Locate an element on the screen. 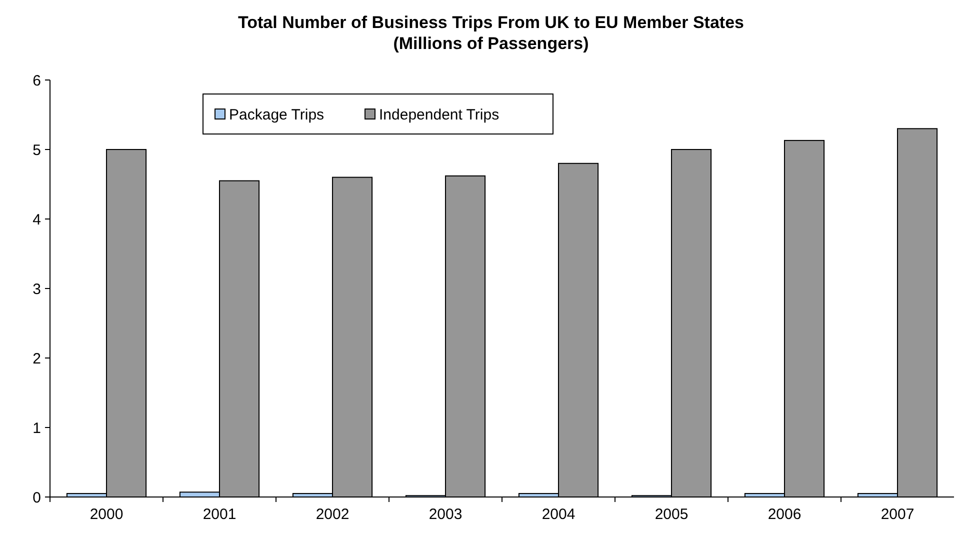 The width and height of the screenshot is (966, 549). y-tick-label: 6 is located at coordinates (36, 81).